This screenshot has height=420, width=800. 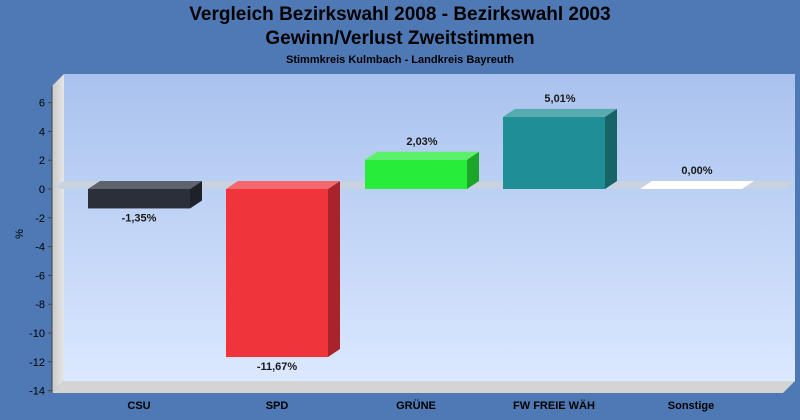 What do you see at coordinates (42, 132) in the screenshot?
I see `y-tick-label: 4` at bounding box center [42, 132].